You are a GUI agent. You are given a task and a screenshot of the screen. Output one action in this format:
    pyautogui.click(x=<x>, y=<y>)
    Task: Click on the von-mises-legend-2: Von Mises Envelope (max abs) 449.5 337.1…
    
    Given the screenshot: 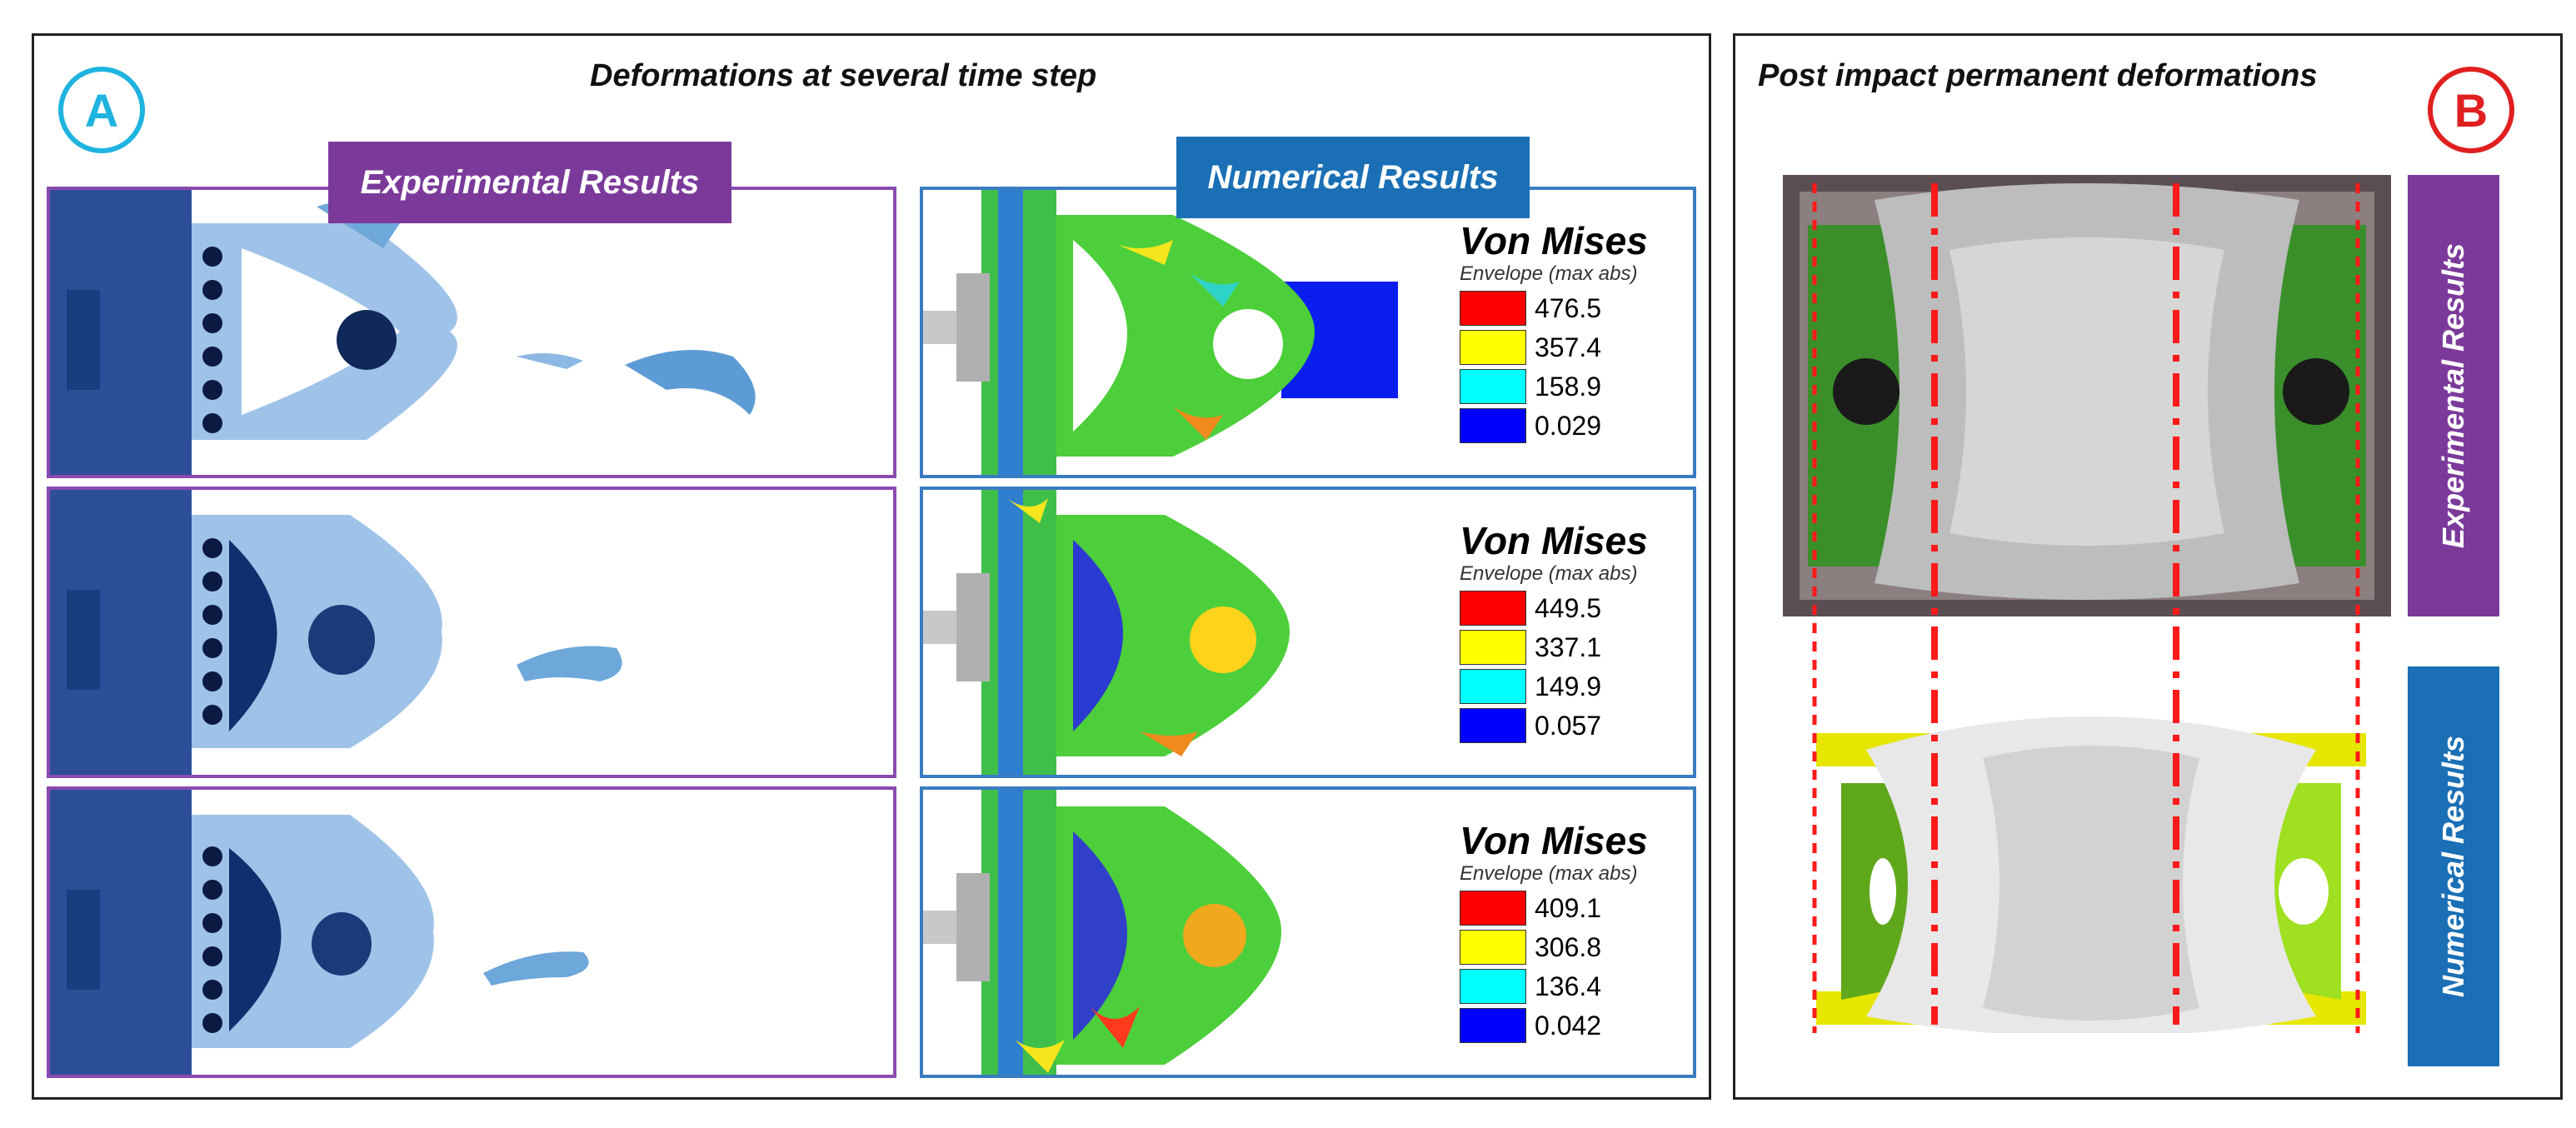 What is the action you would take?
    pyautogui.click(x=1568, y=633)
    